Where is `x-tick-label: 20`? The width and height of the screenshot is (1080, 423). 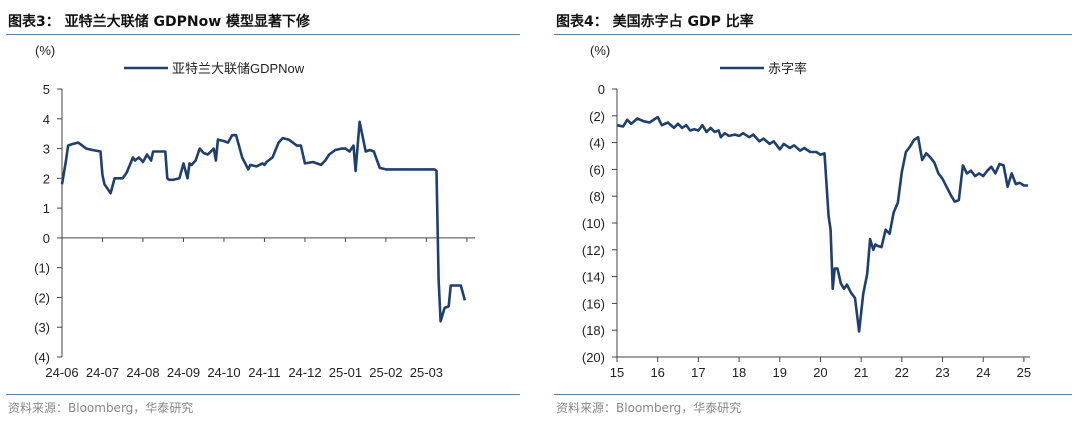
x-tick-label: 20 is located at coordinates (820, 372).